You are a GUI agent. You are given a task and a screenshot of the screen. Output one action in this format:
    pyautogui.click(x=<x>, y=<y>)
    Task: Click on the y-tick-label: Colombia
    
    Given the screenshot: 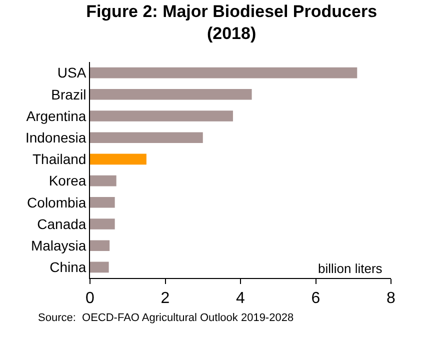 What is the action you would take?
    pyautogui.click(x=56, y=202)
    